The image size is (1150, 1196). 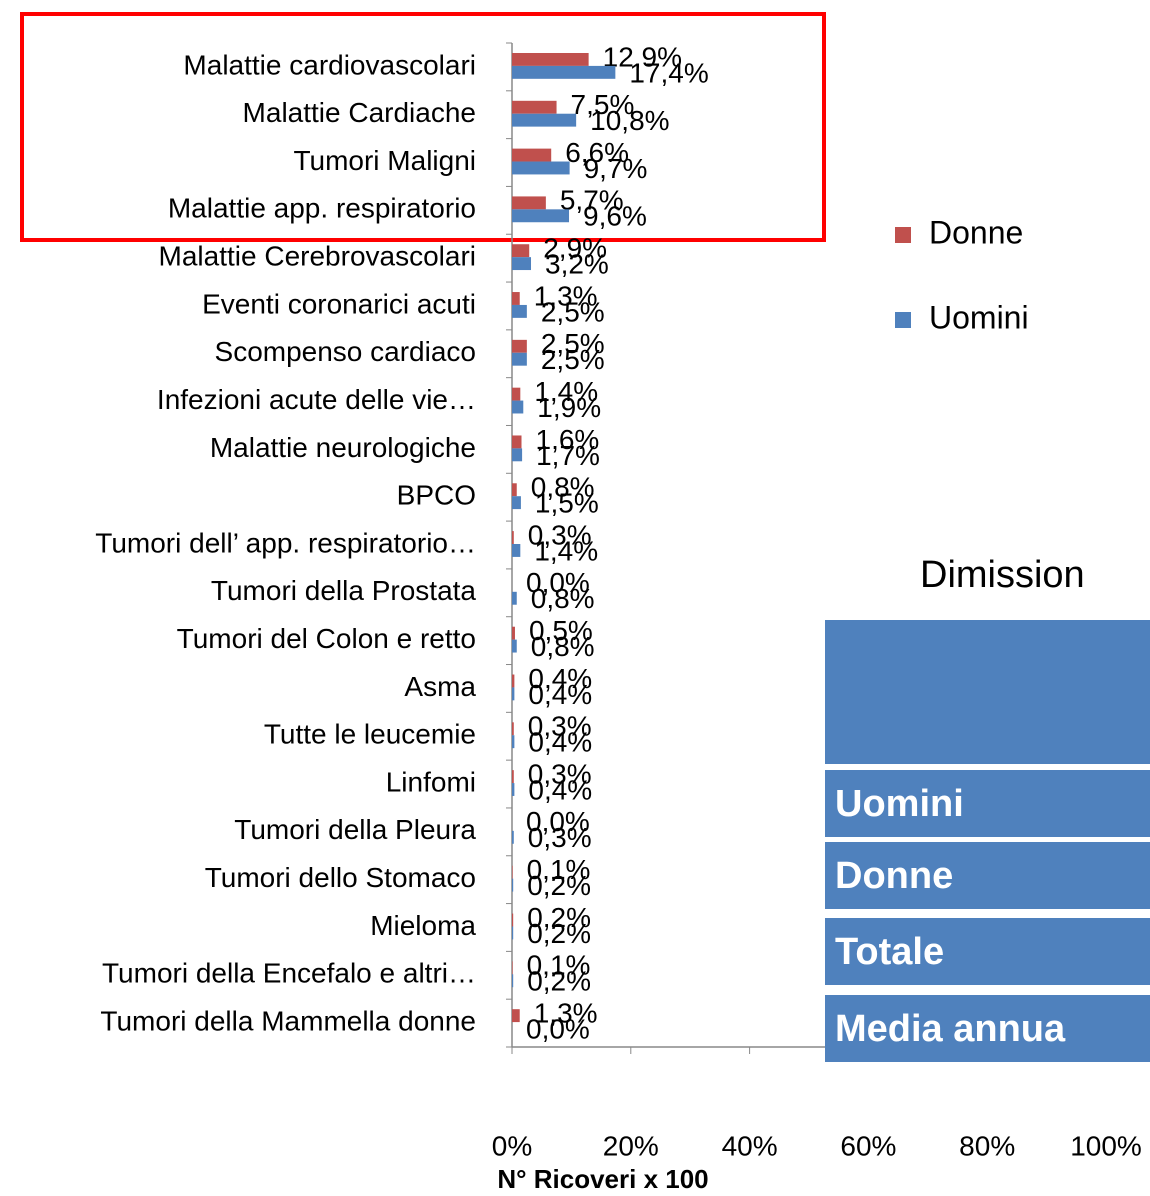 What do you see at coordinates (339, 303) in the screenshot?
I see `category-label: Eventi coronarici acuti` at bounding box center [339, 303].